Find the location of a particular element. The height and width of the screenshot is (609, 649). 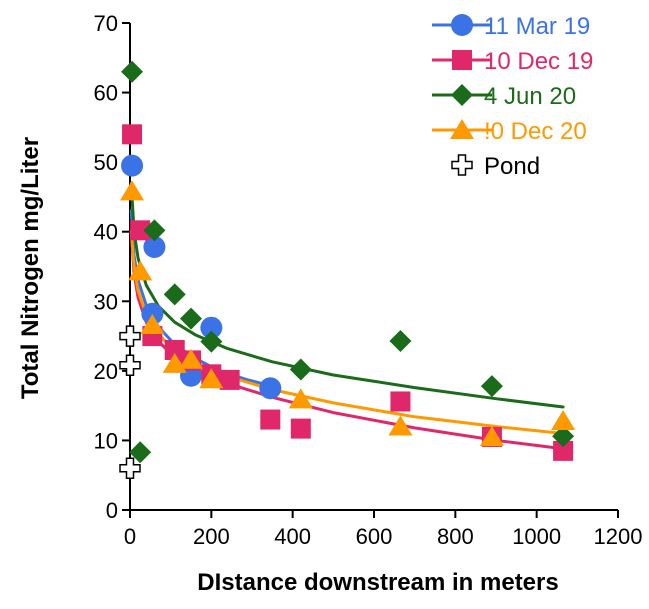

x-tick-label: 1000 is located at coordinates (536, 536).